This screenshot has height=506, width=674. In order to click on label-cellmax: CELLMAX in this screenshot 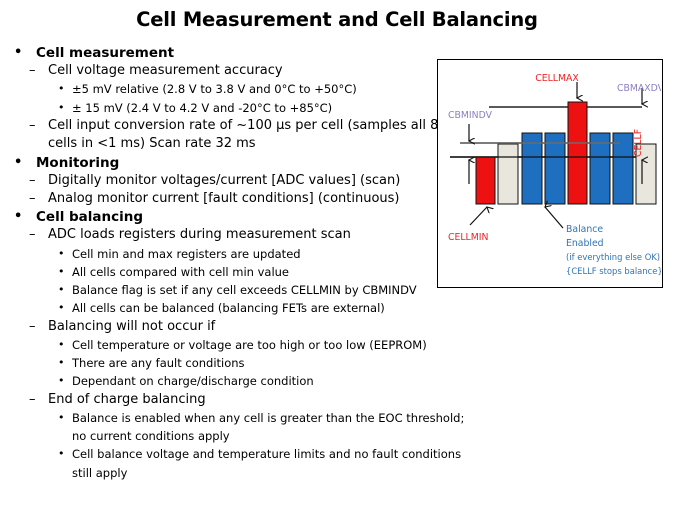, I will do `click(557, 78)`.